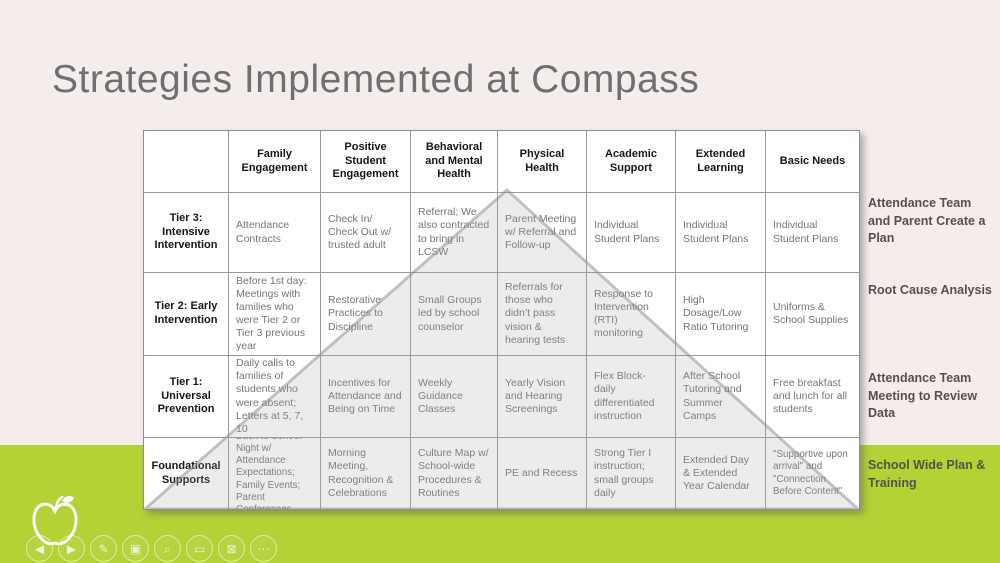 Image resolution: width=1000 pixels, height=563 pixels. I want to click on corner-cell, so click(186, 162).